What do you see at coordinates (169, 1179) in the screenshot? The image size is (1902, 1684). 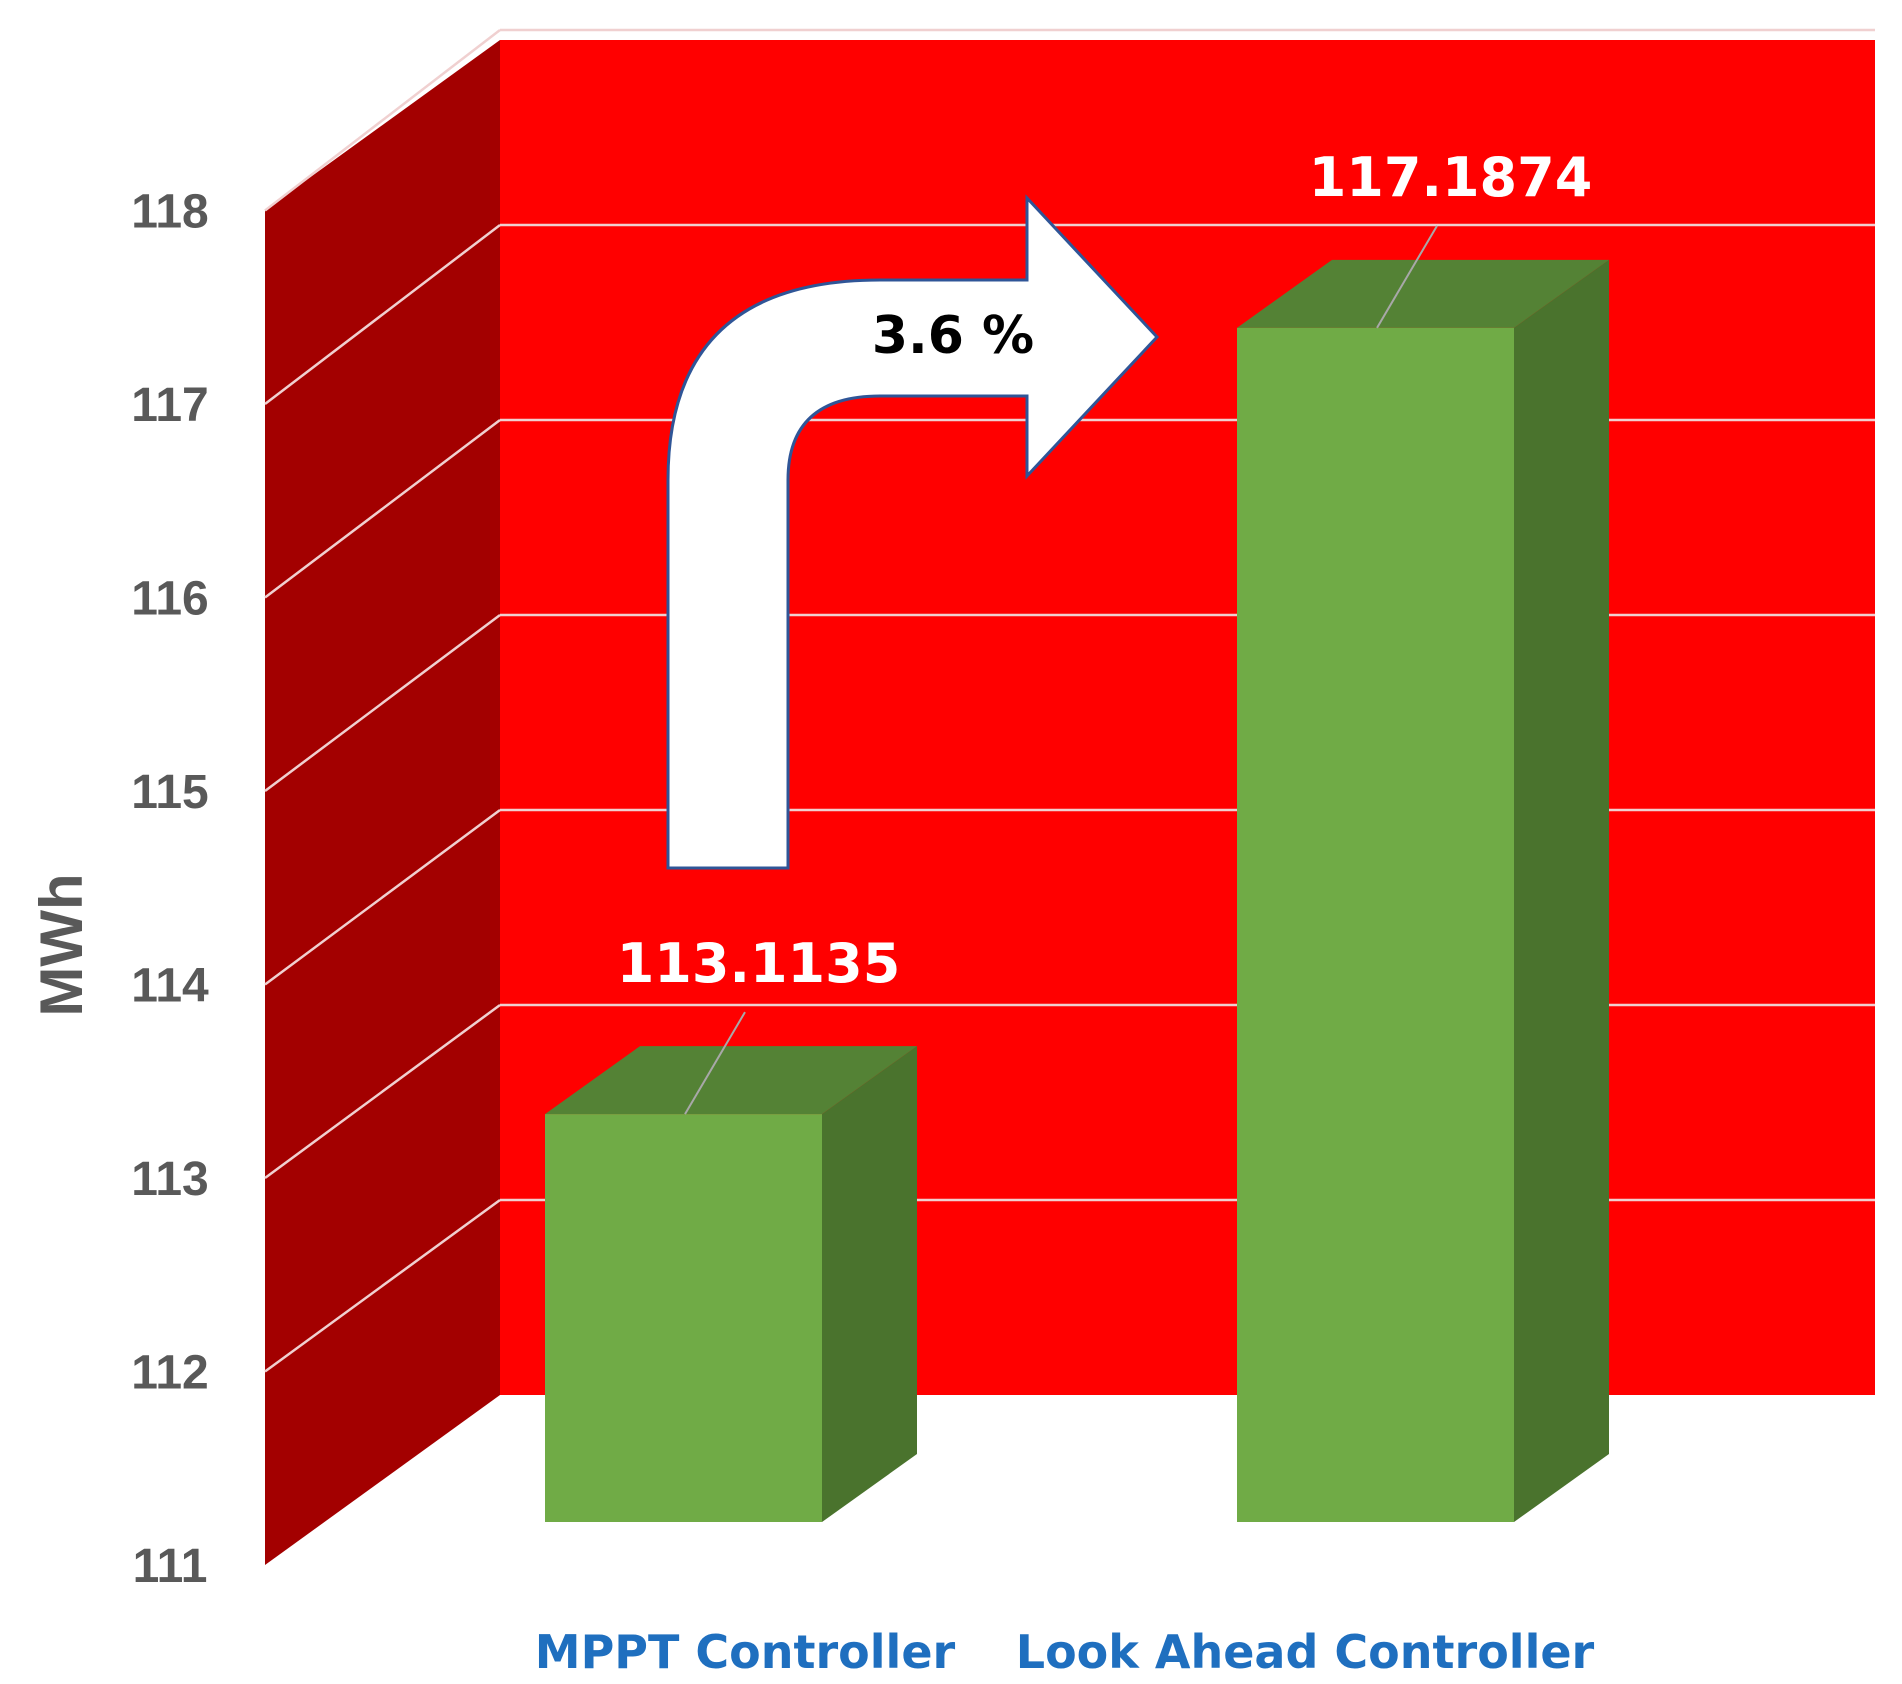 I see `y-tick-label: 113` at bounding box center [169, 1179].